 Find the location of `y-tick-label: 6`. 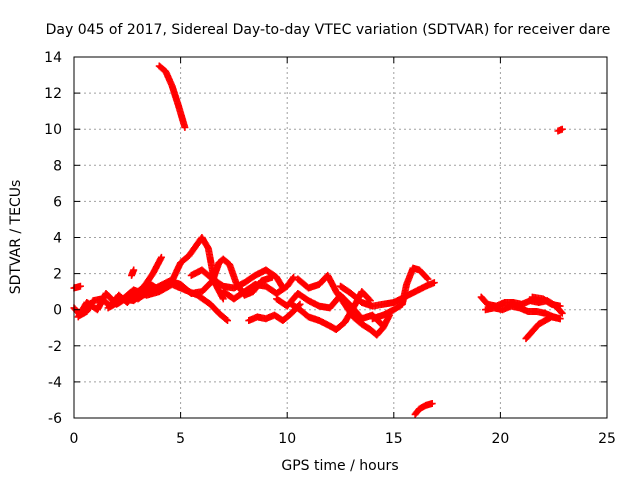

y-tick-label: 6 is located at coordinates (57, 202).